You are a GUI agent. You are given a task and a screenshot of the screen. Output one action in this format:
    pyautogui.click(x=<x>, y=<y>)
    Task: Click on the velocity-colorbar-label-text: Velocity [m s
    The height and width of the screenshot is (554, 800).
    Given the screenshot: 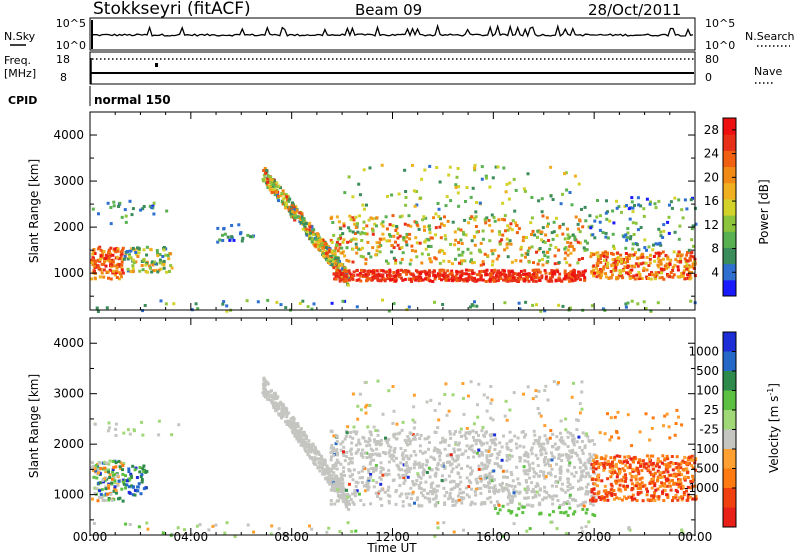 What is the action you would take?
    pyautogui.click(x=774, y=434)
    